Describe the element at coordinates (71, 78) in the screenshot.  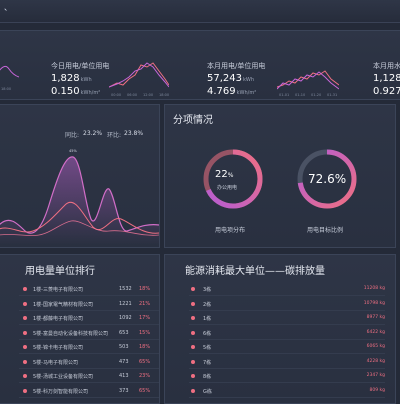
I see `today-value-1: 1,828kWh` at that location.